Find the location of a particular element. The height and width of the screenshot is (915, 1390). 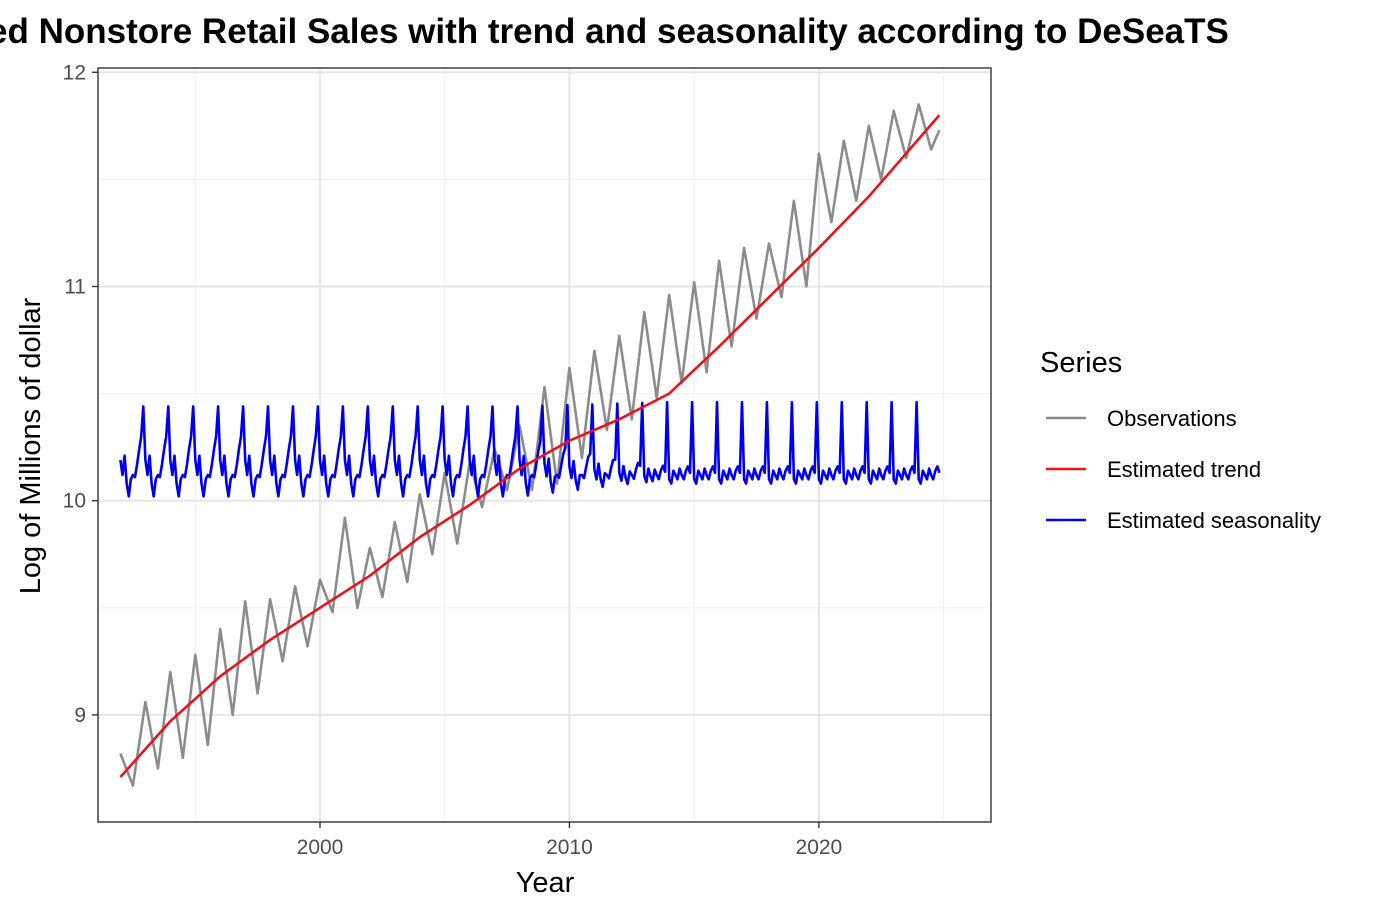

y-axis-title: Log of Millions of dollar is located at coordinates (31, 445).